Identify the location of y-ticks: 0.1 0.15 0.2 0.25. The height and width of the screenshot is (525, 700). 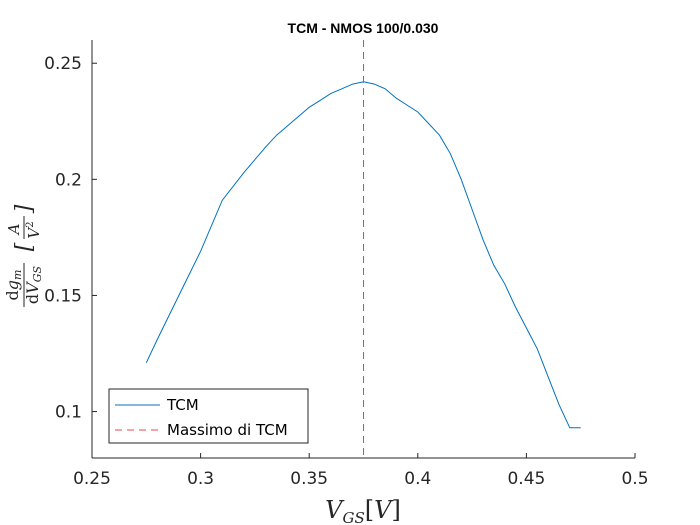
(70, 238).